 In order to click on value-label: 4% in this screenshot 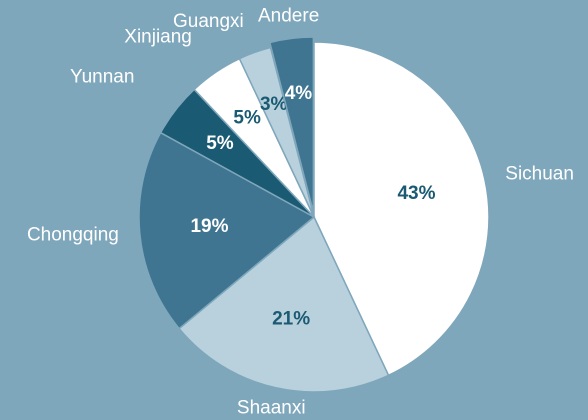, I will do `click(299, 93)`.